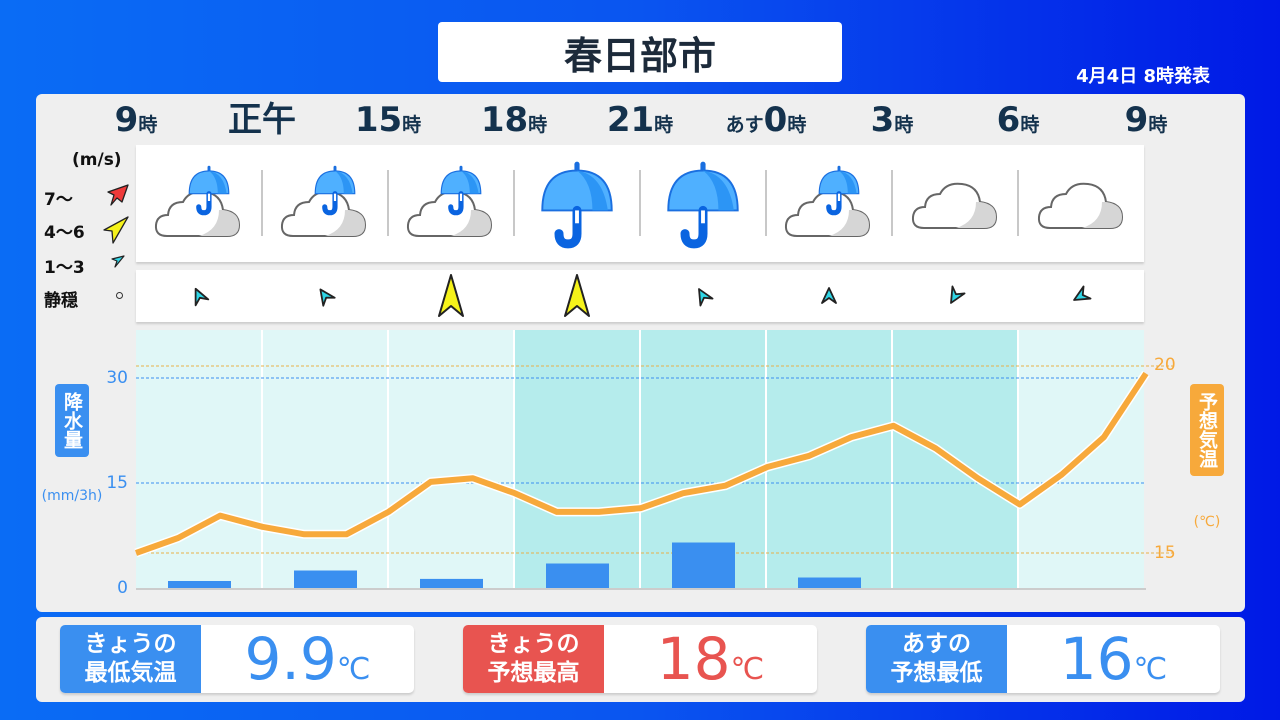 This screenshot has height=720, width=1280. I want to click on time-prefix: あす, so click(744, 125).